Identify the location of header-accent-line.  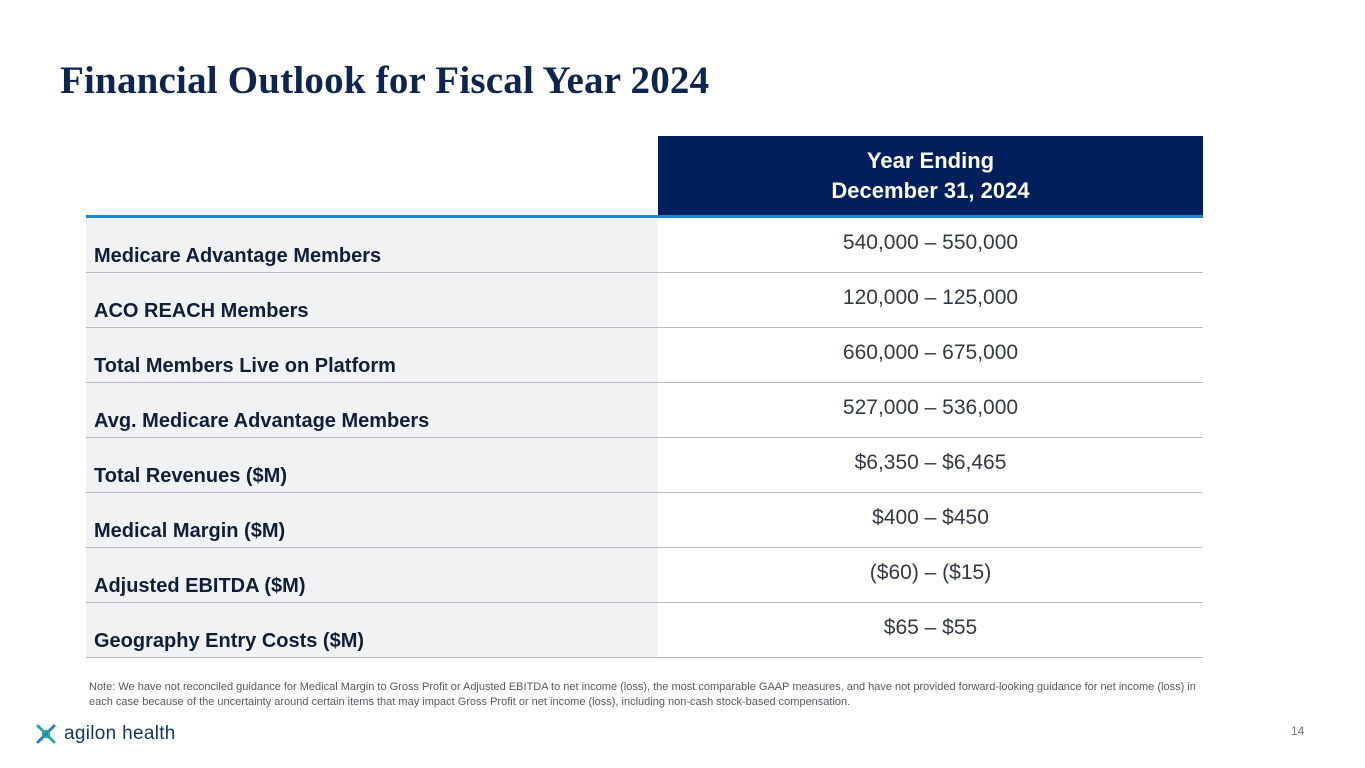
(644, 216).